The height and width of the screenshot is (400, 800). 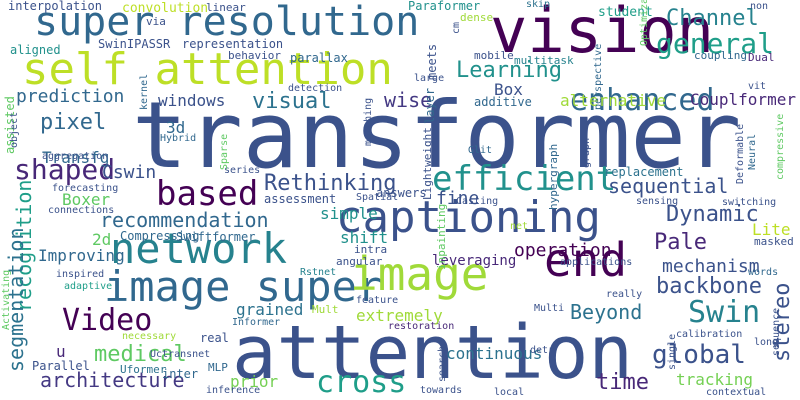 I want to click on word: Mult, so click(x=325, y=309).